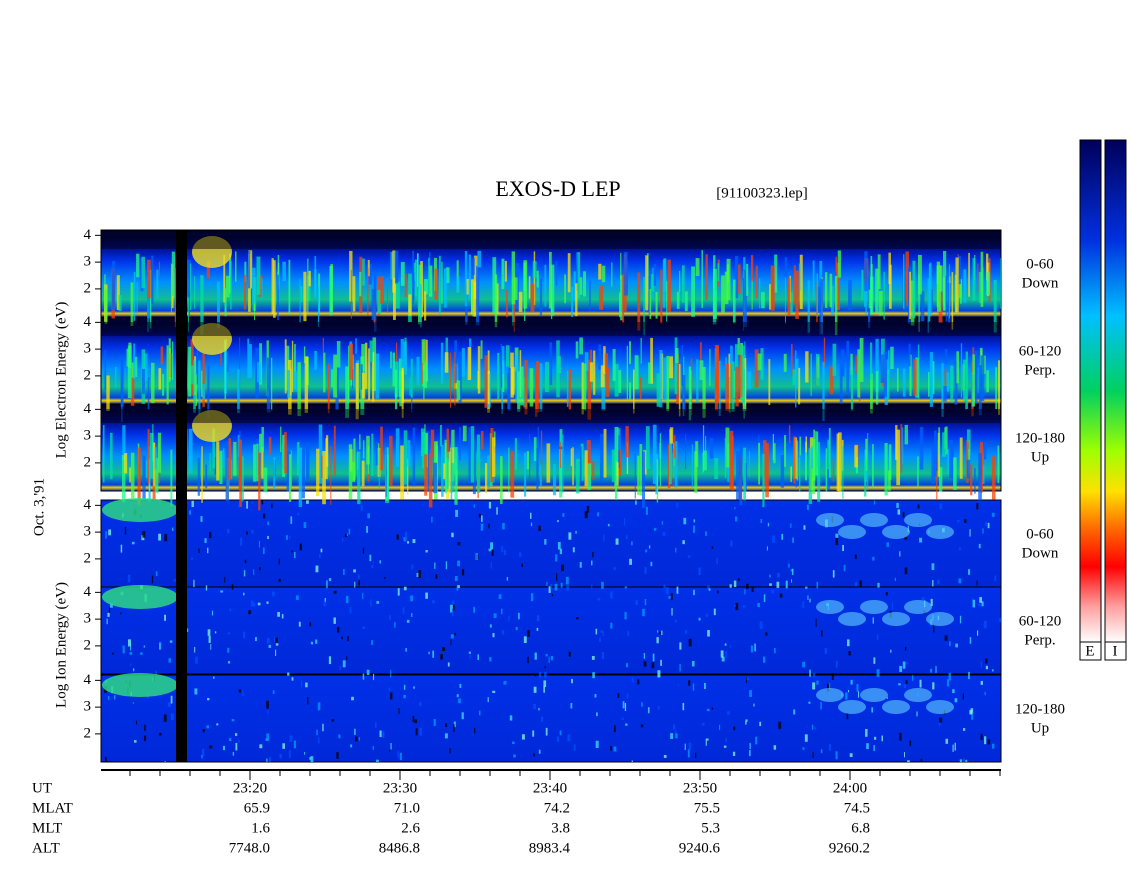 This screenshot has width=1130, height=880. I want to click on row-name: UT, so click(42, 788).